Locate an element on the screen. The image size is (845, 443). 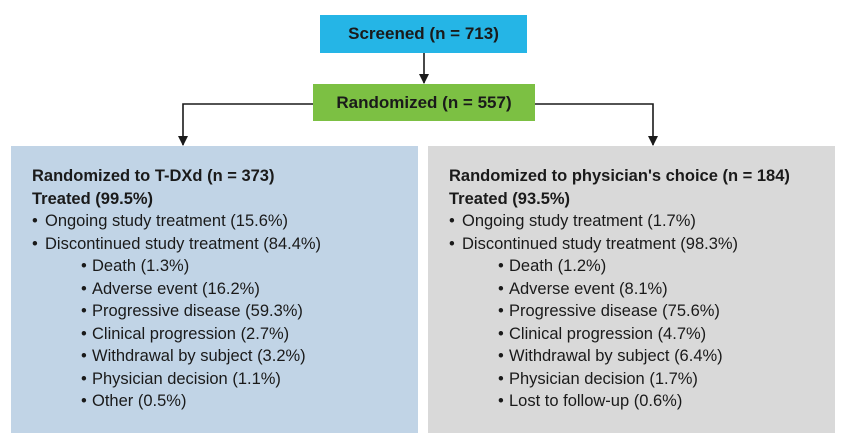
arrow-randomized-to-tdxd is located at coordinates (245, 124).